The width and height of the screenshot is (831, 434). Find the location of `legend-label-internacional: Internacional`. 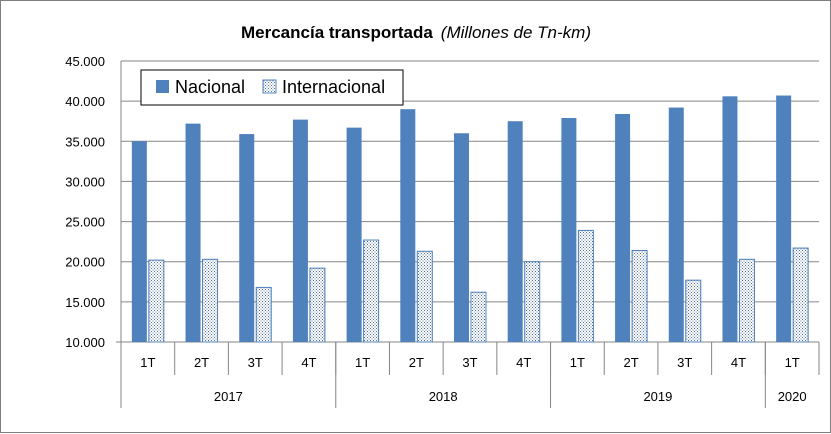

legend-label-internacional: Internacional is located at coordinates (333, 87).